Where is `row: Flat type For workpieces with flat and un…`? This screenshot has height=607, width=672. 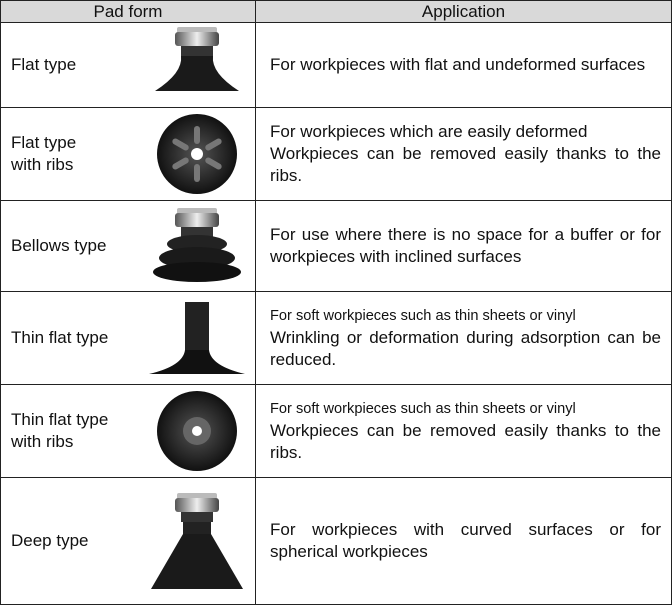 row: Flat type For workpieces with flat and un… is located at coordinates (336, 65).